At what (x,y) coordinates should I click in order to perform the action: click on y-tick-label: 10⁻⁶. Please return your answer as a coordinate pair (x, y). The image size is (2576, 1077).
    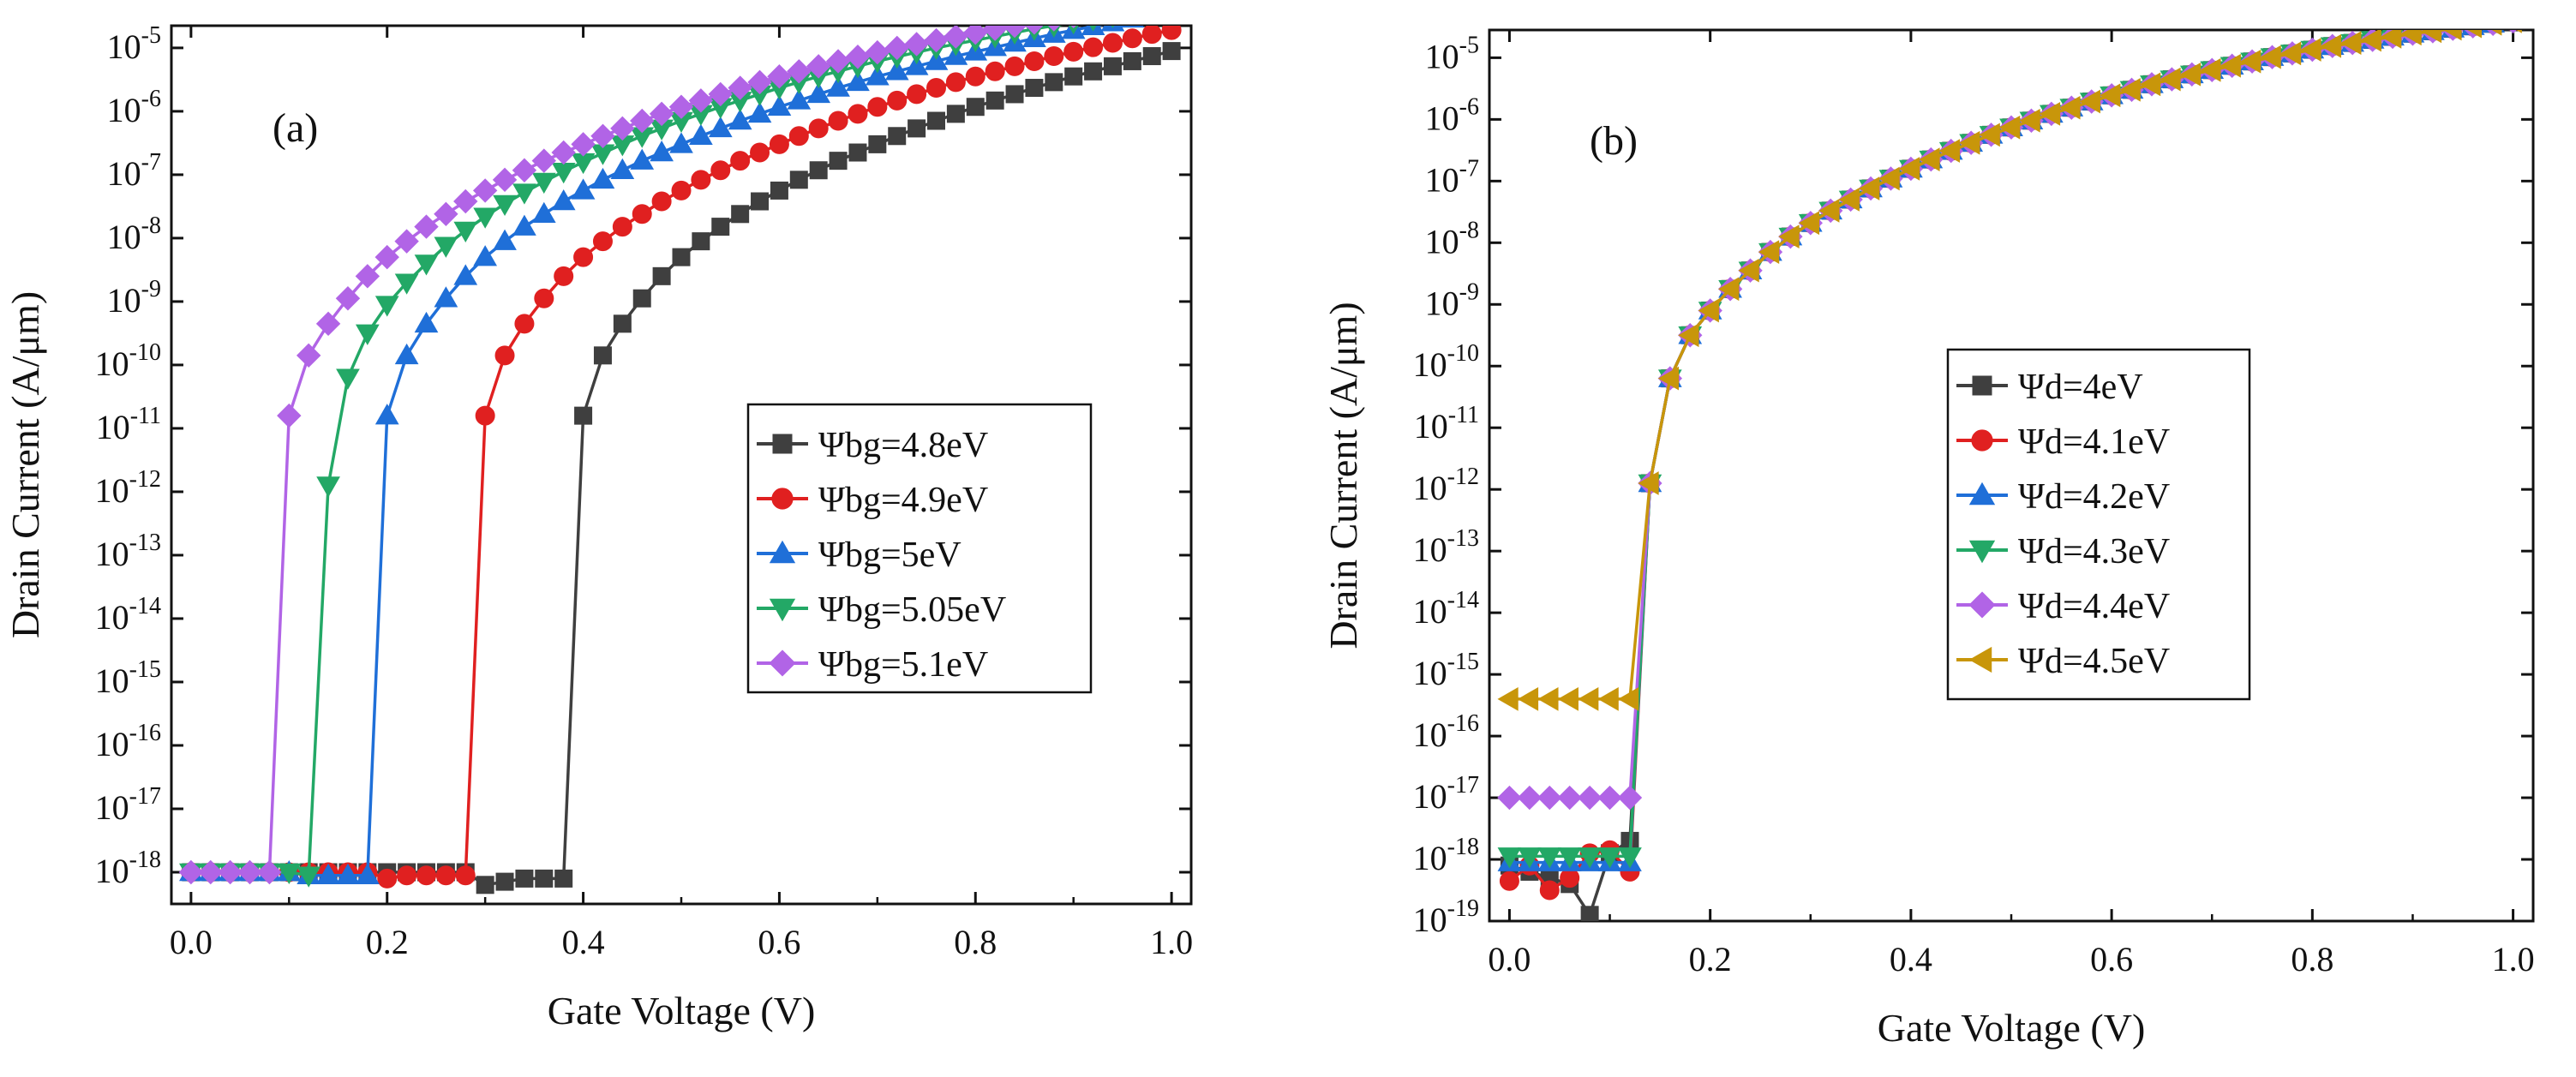
    Looking at the image, I should click on (134, 107).